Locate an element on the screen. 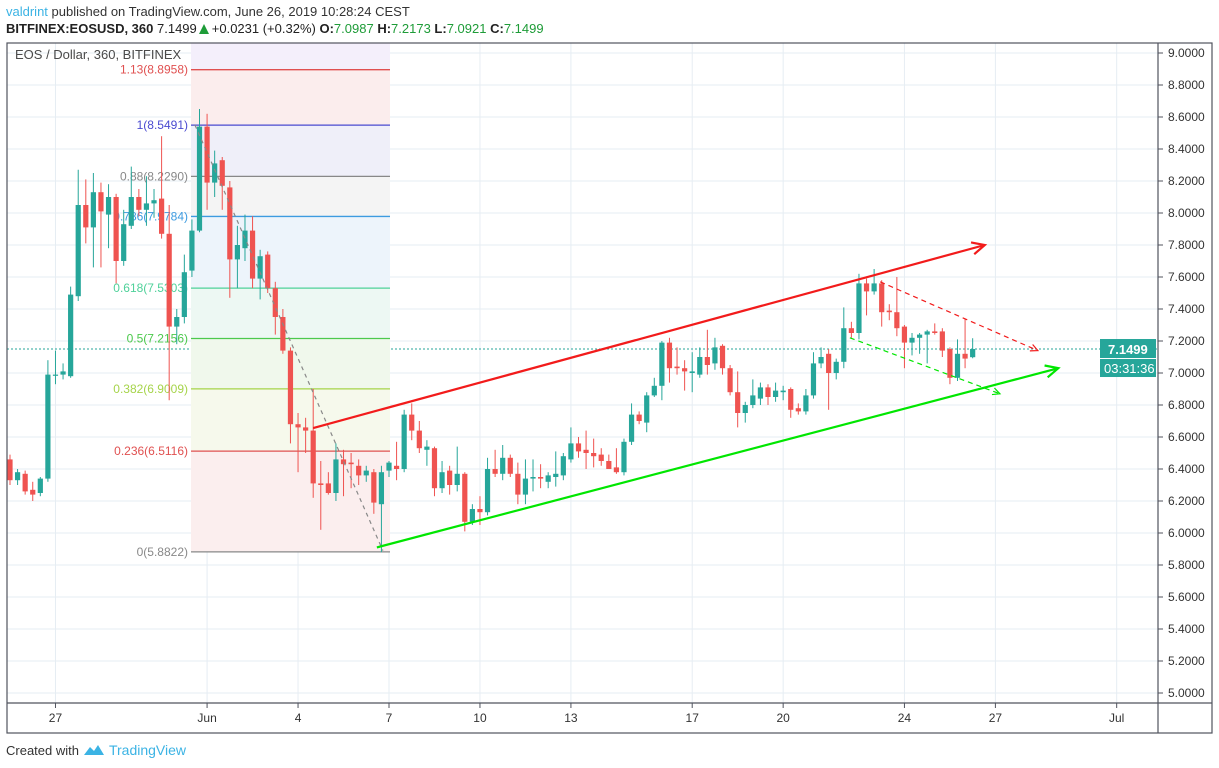 This screenshot has height=768, width=1219. fib-trend-dashed-line is located at coordinates (289, 337).